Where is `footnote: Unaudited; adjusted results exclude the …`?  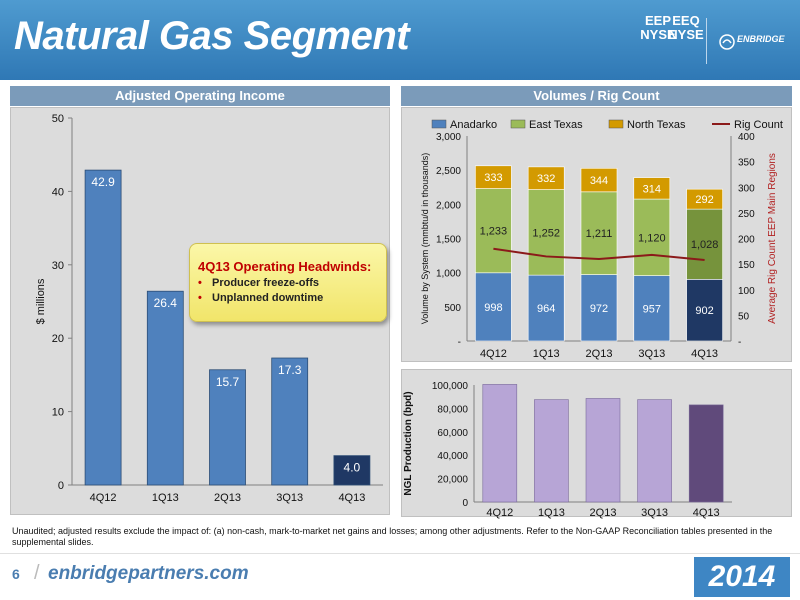
footnote: Unaudited; adjusted results exclude the … is located at coordinates (392, 536).